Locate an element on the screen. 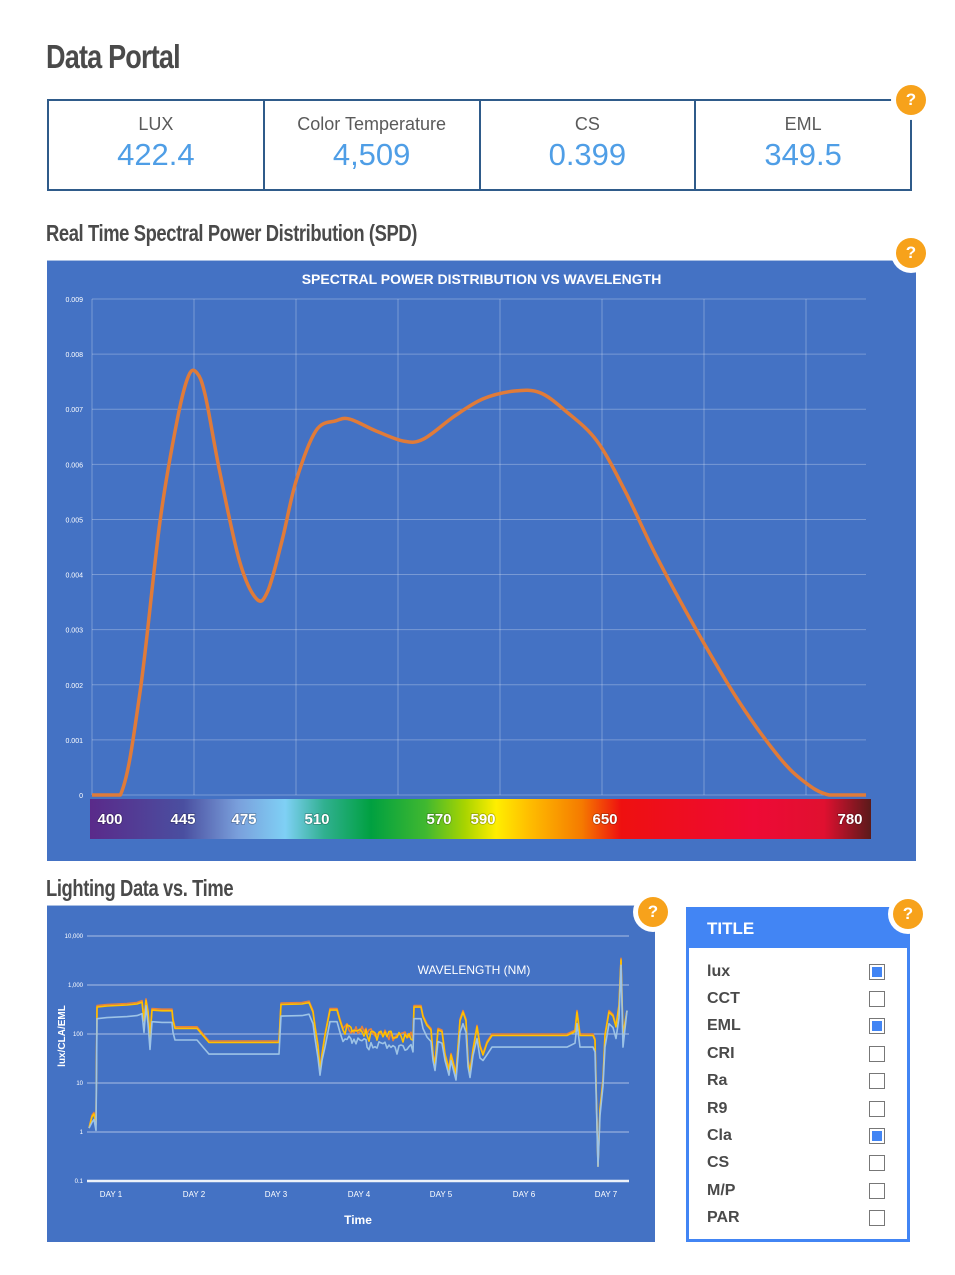 This screenshot has height=1275, width=955. svg-text: 0.1 is located at coordinates (79, 1182).